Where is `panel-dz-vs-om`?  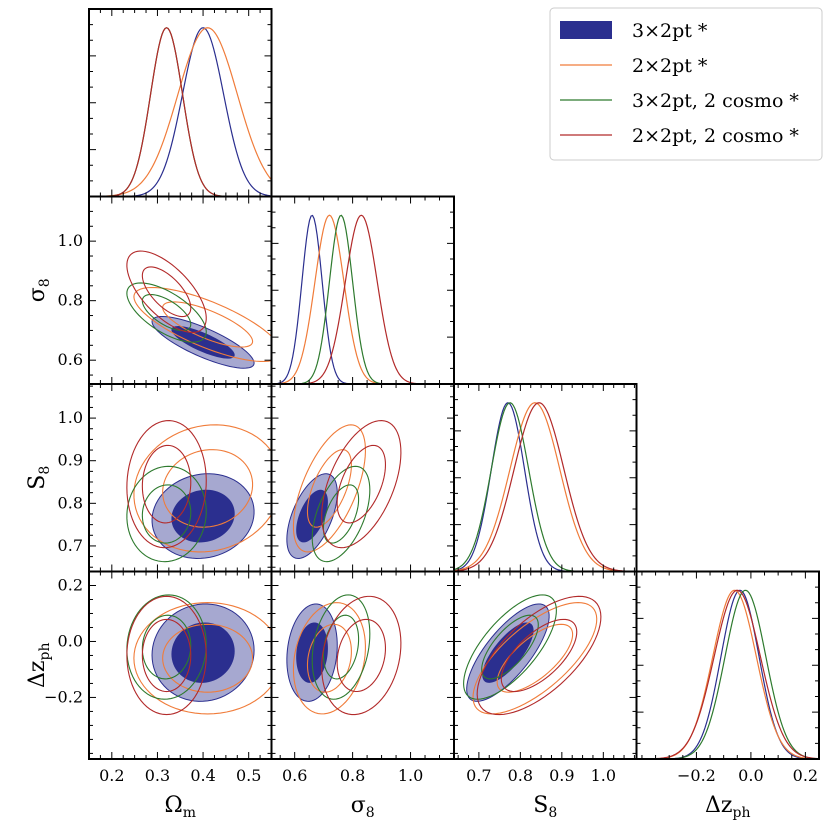
panel-dz-vs-om is located at coordinates (199, 655).